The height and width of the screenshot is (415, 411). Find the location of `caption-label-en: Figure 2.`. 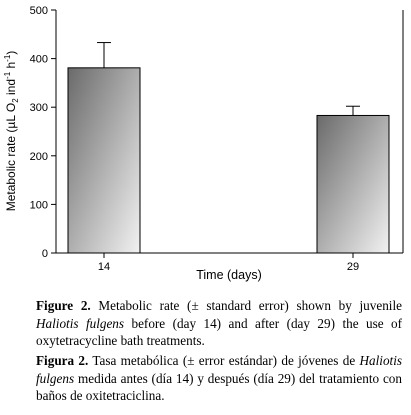

caption-label-en: Figure 2. is located at coordinates (63, 305).